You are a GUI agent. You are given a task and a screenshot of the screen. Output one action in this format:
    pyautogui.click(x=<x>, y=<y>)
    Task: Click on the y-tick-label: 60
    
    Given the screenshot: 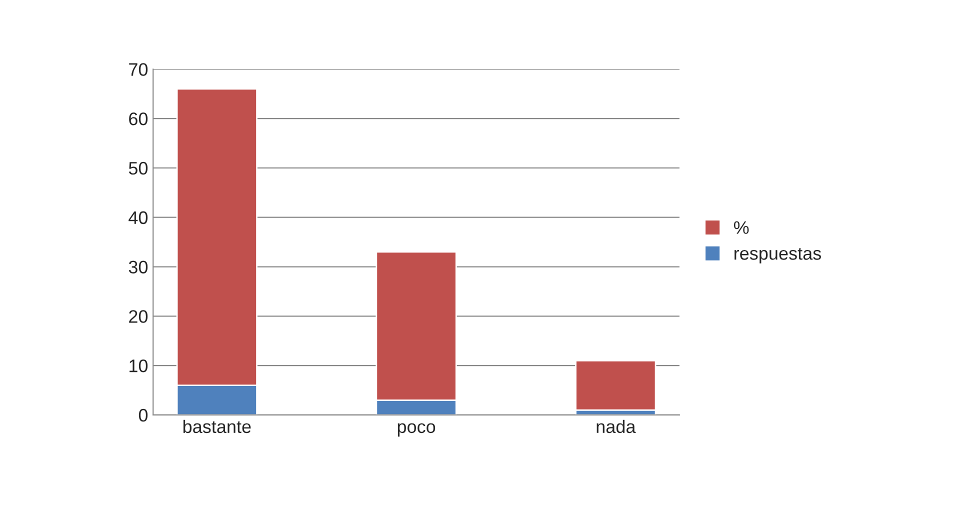 What is the action you would take?
    pyautogui.click(x=138, y=119)
    